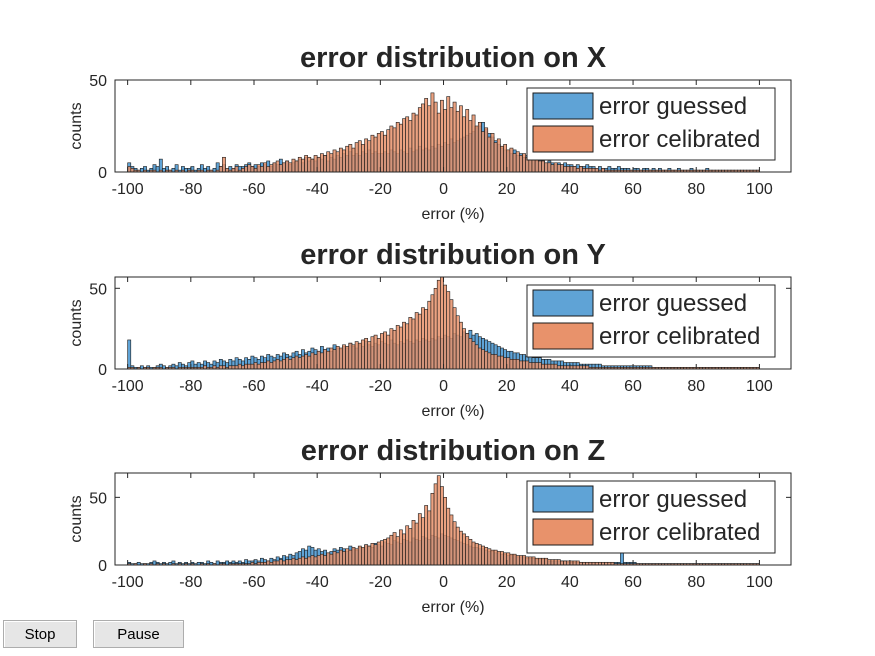  I want to click on x-tick-label: -20, so click(380, 582).